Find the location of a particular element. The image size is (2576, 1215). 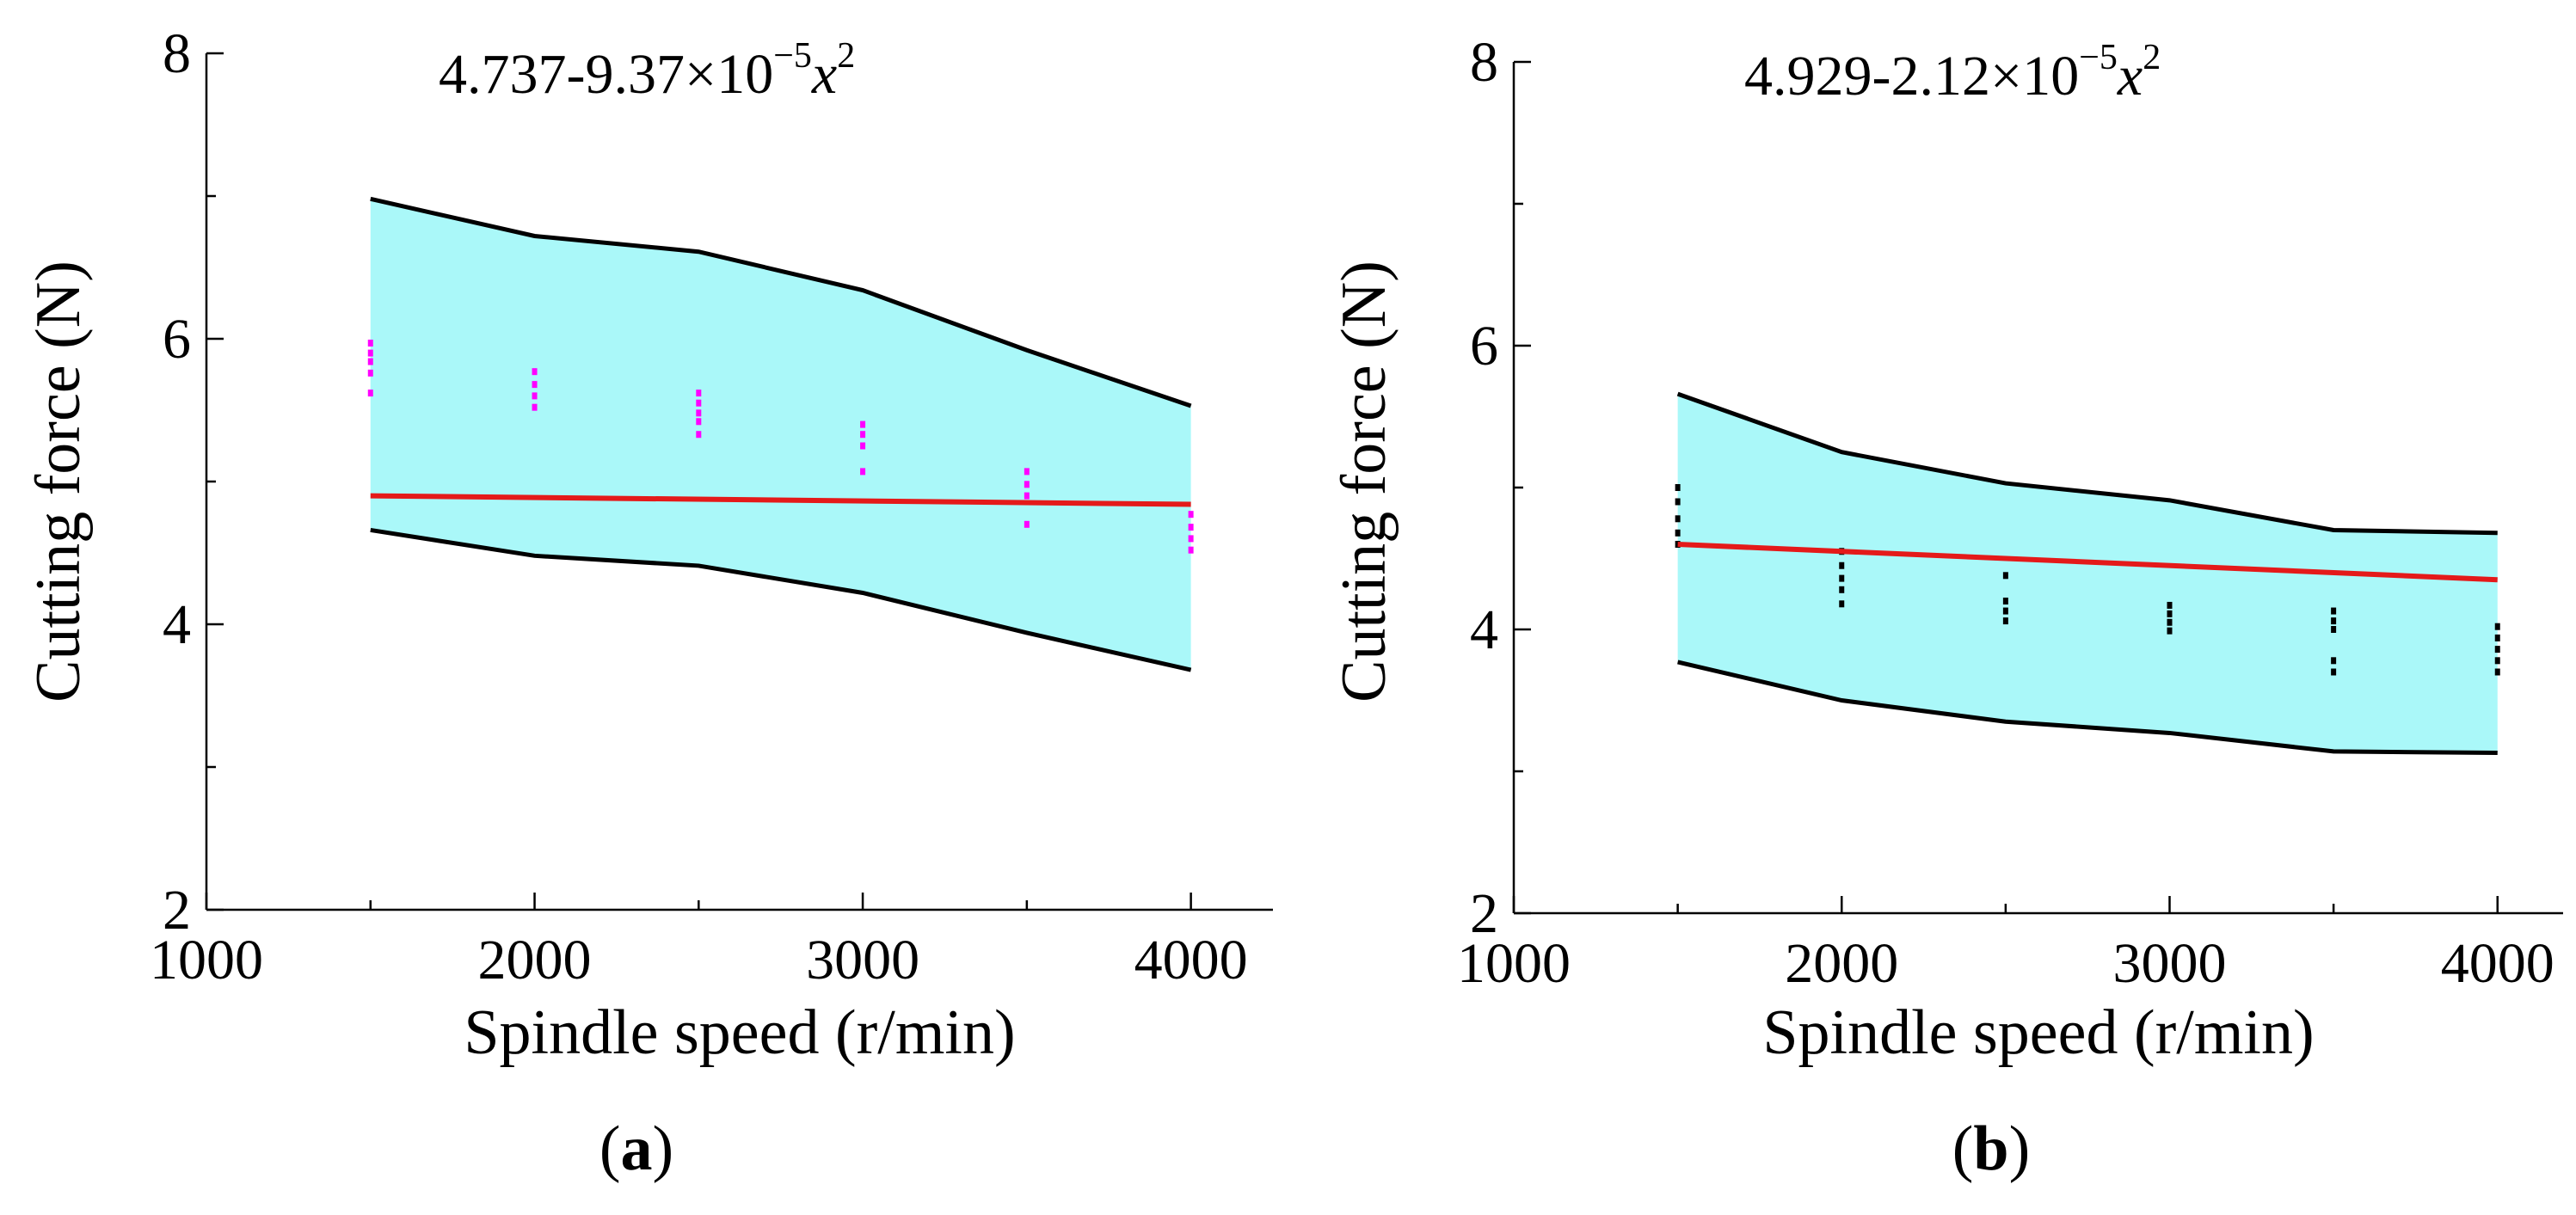

panel-label-letter: a is located at coordinates (637, 1149).